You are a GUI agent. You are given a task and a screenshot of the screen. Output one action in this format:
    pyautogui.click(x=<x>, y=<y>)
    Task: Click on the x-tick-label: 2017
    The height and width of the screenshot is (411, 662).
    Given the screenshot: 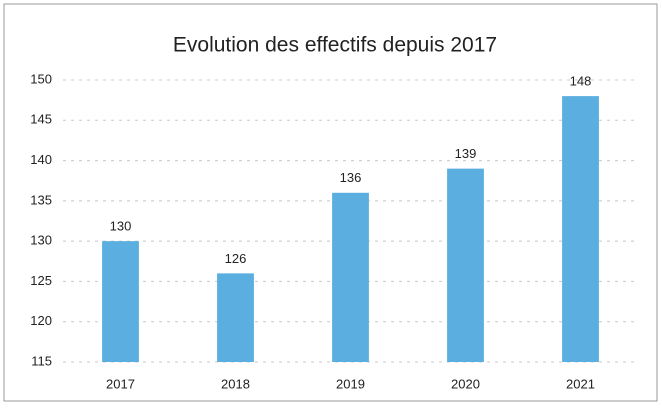 What is the action you would take?
    pyautogui.click(x=120, y=383)
    